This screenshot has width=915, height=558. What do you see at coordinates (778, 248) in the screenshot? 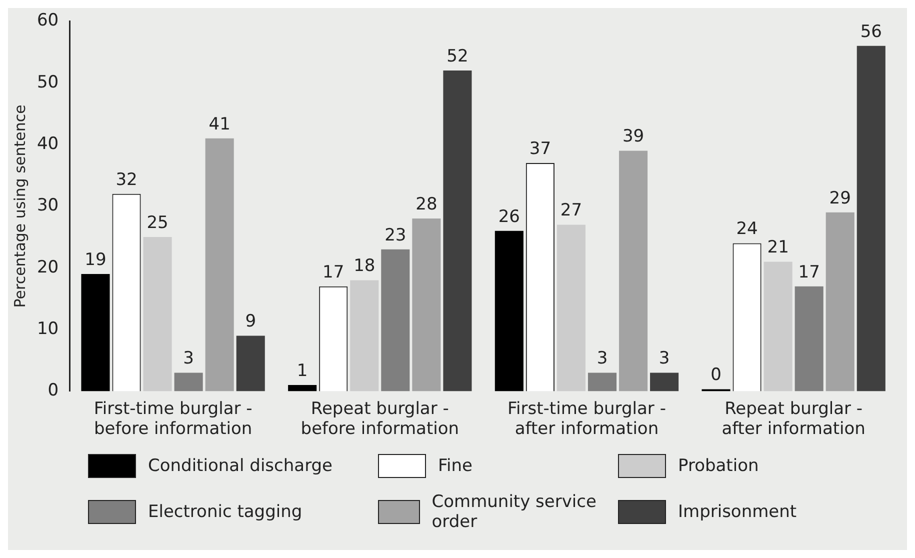
I see `data-label: 21` at bounding box center [778, 248].